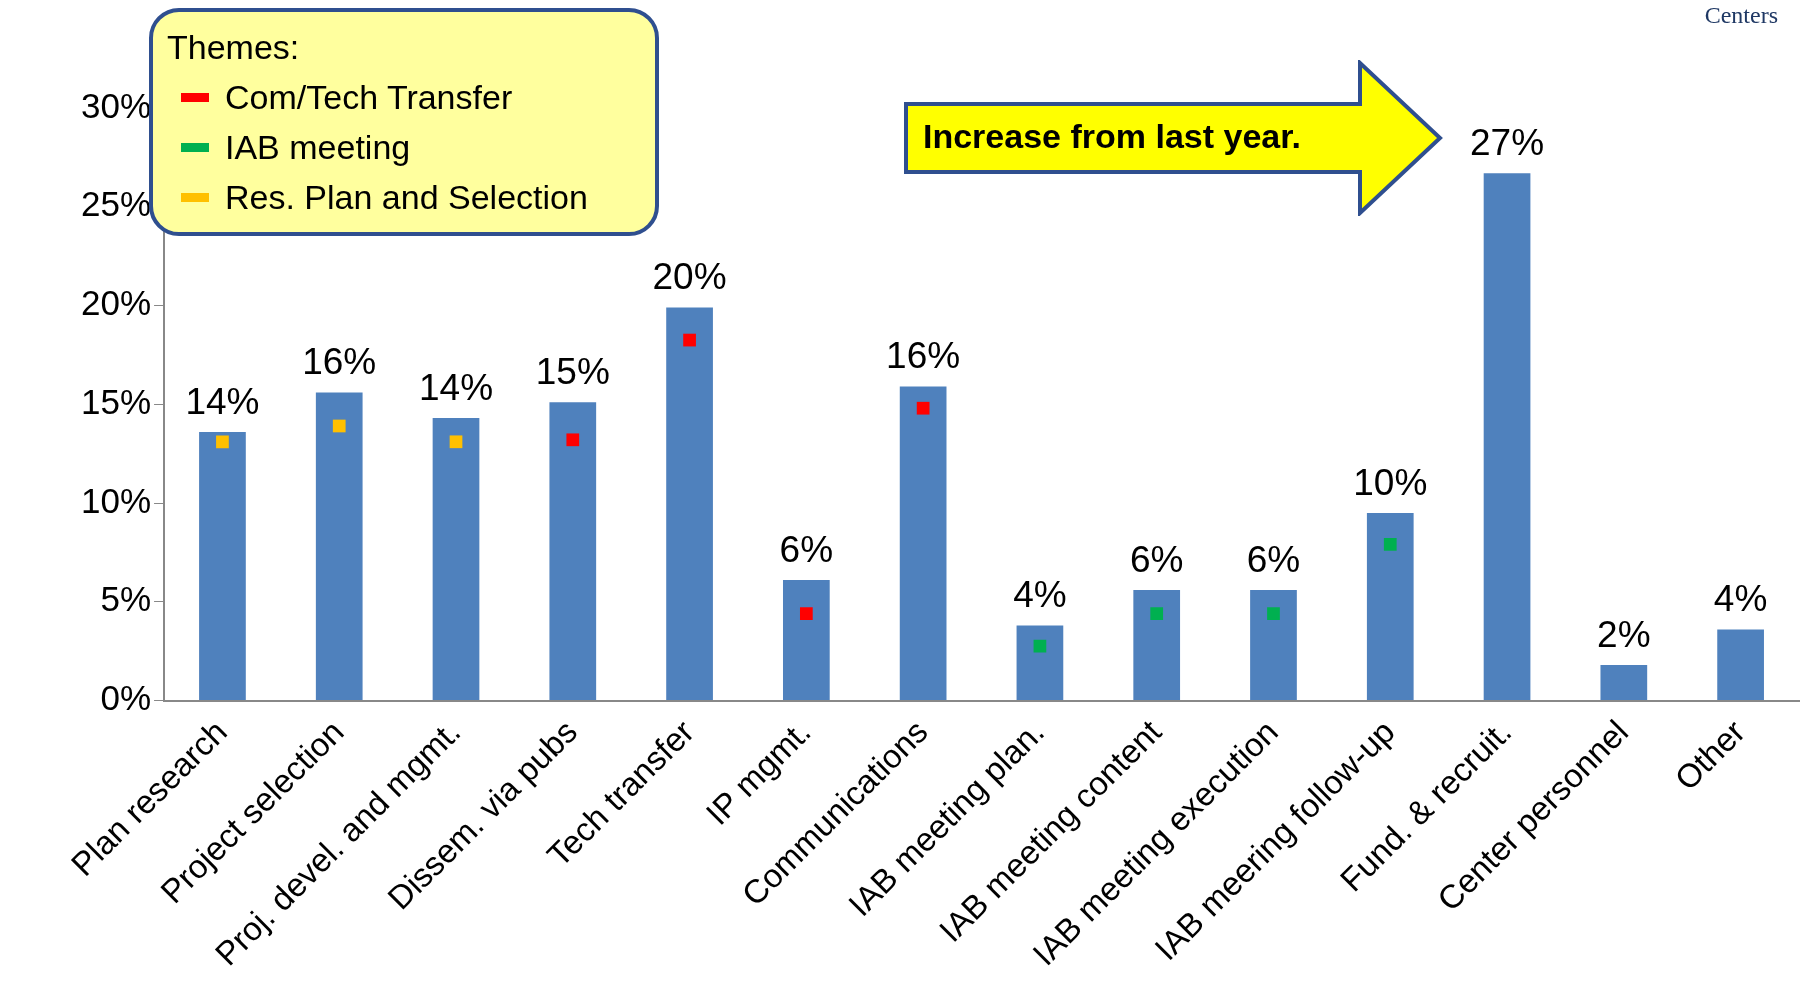  Describe the element at coordinates (1390, 482) in the screenshot. I see `data-label: 10%` at that location.